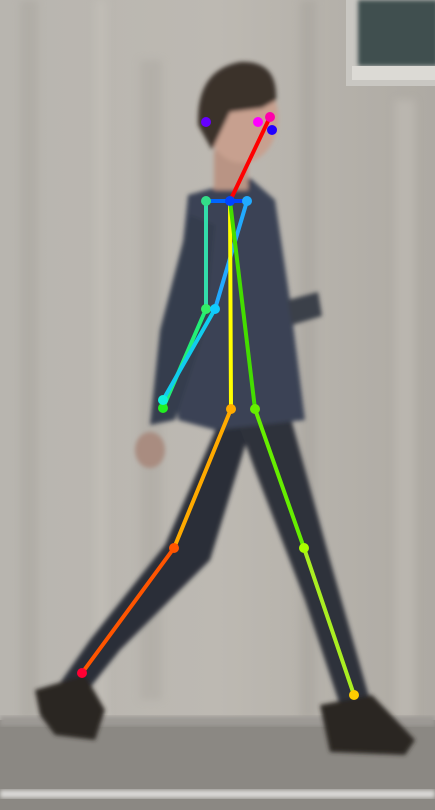  I want to click on keypoint-right-ear, so click(206, 122).